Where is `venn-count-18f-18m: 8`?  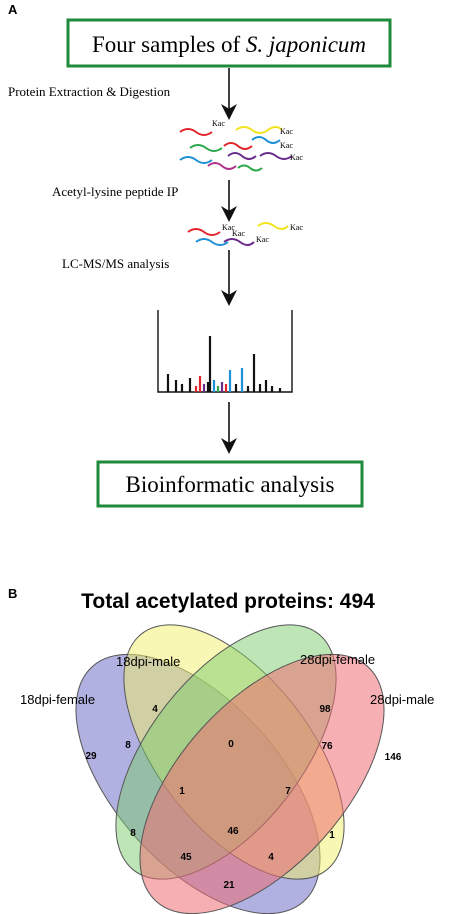
venn-count-18f-18m: 8 is located at coordinates (128, 745).